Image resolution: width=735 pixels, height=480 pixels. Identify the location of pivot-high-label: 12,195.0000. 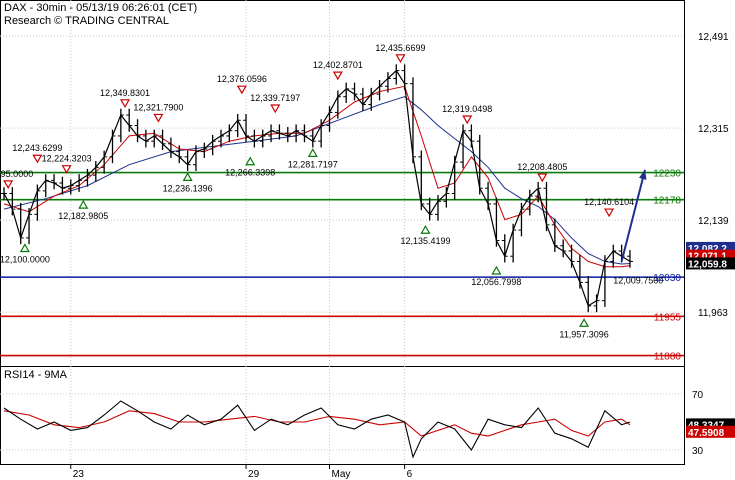
(16, 174).